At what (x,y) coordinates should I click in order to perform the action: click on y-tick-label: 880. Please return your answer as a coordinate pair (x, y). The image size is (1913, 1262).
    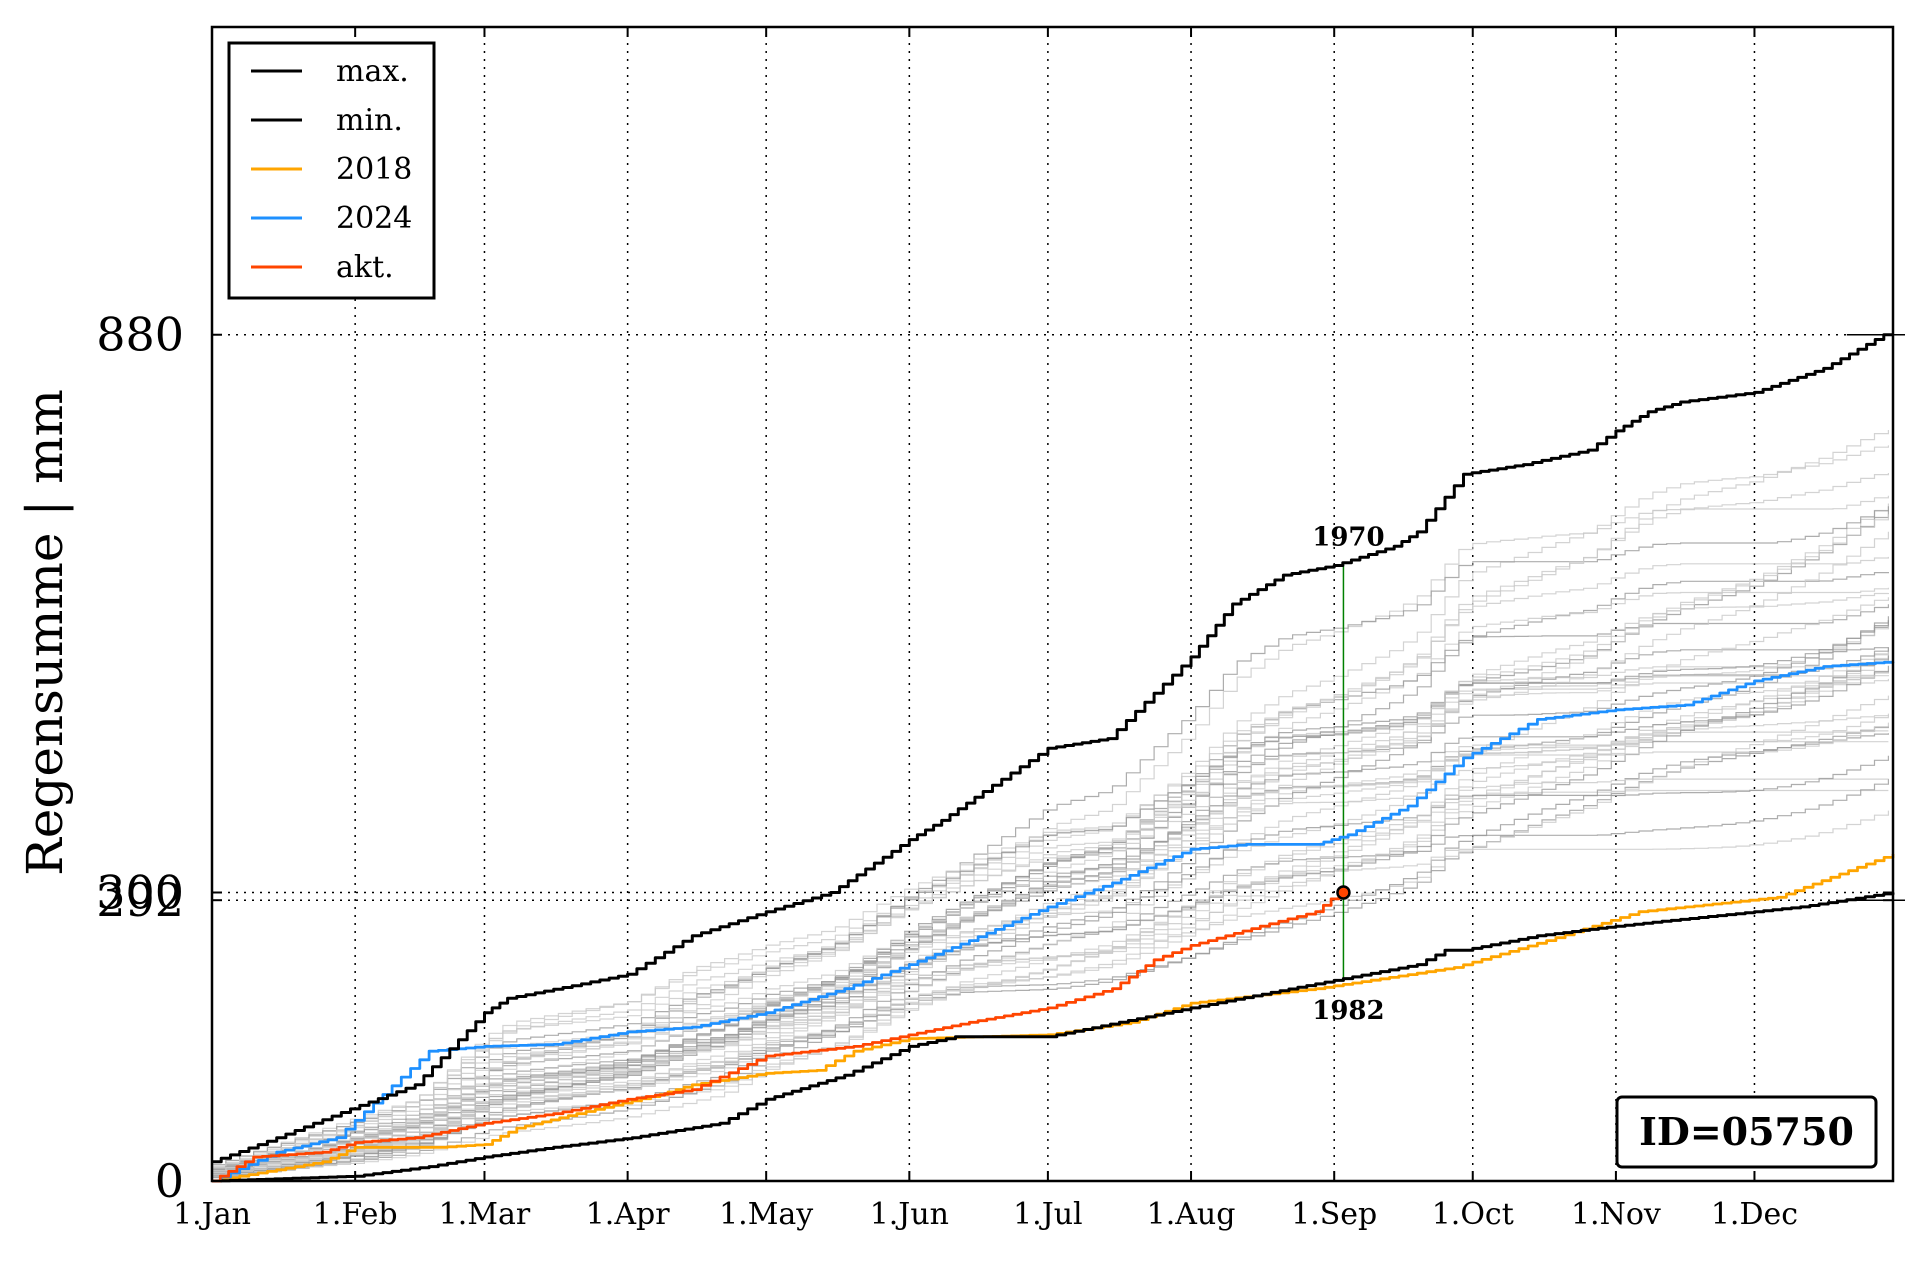
    Looking at the image, I should click on (140, 335).